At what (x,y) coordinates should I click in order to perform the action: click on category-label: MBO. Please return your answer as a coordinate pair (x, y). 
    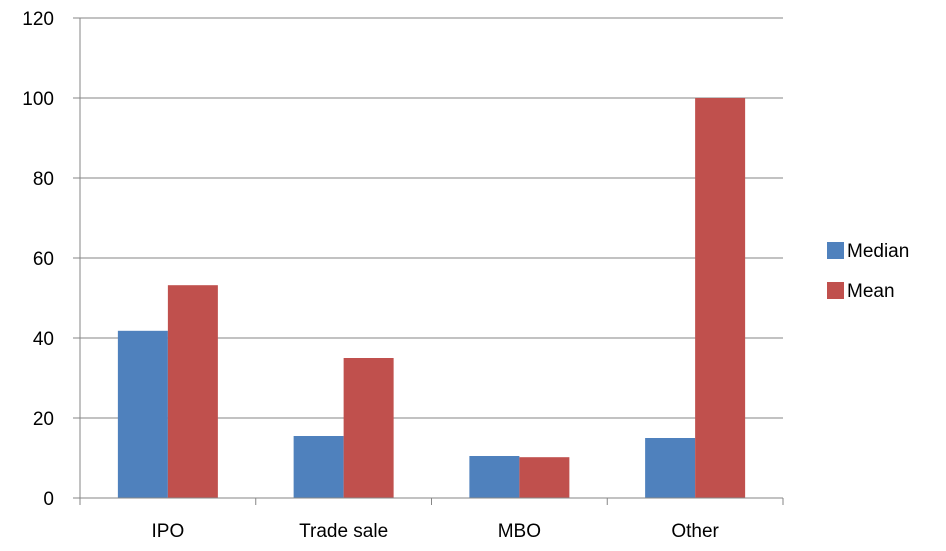
    Looking at the image, I should click on (519, 531).